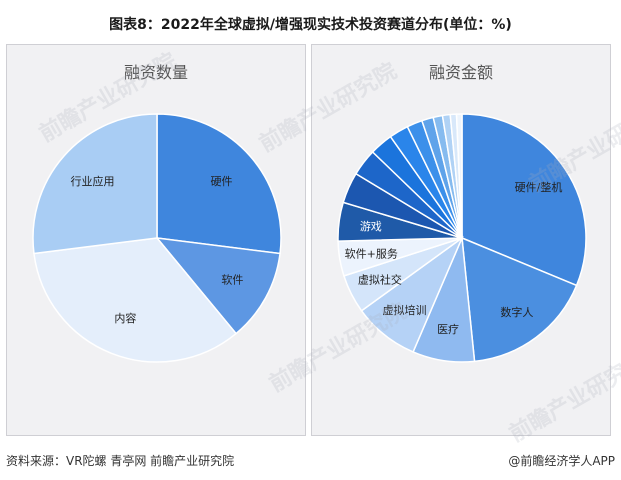 This screenshot has width=621, height=480. I want to click on slice-label: 硬件, so click(222, 181).